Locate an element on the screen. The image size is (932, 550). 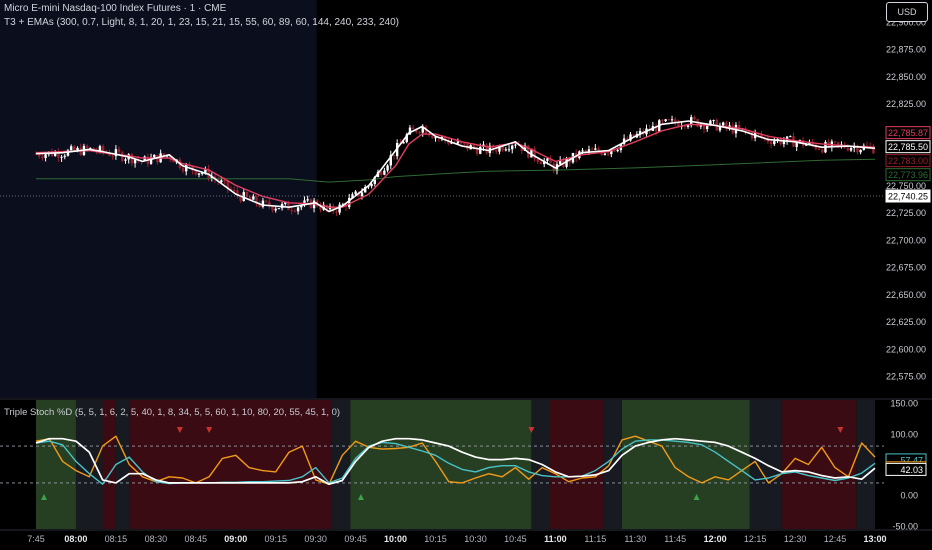
price-tick-label: 22,675.00 is located at coordinates (906, 268).